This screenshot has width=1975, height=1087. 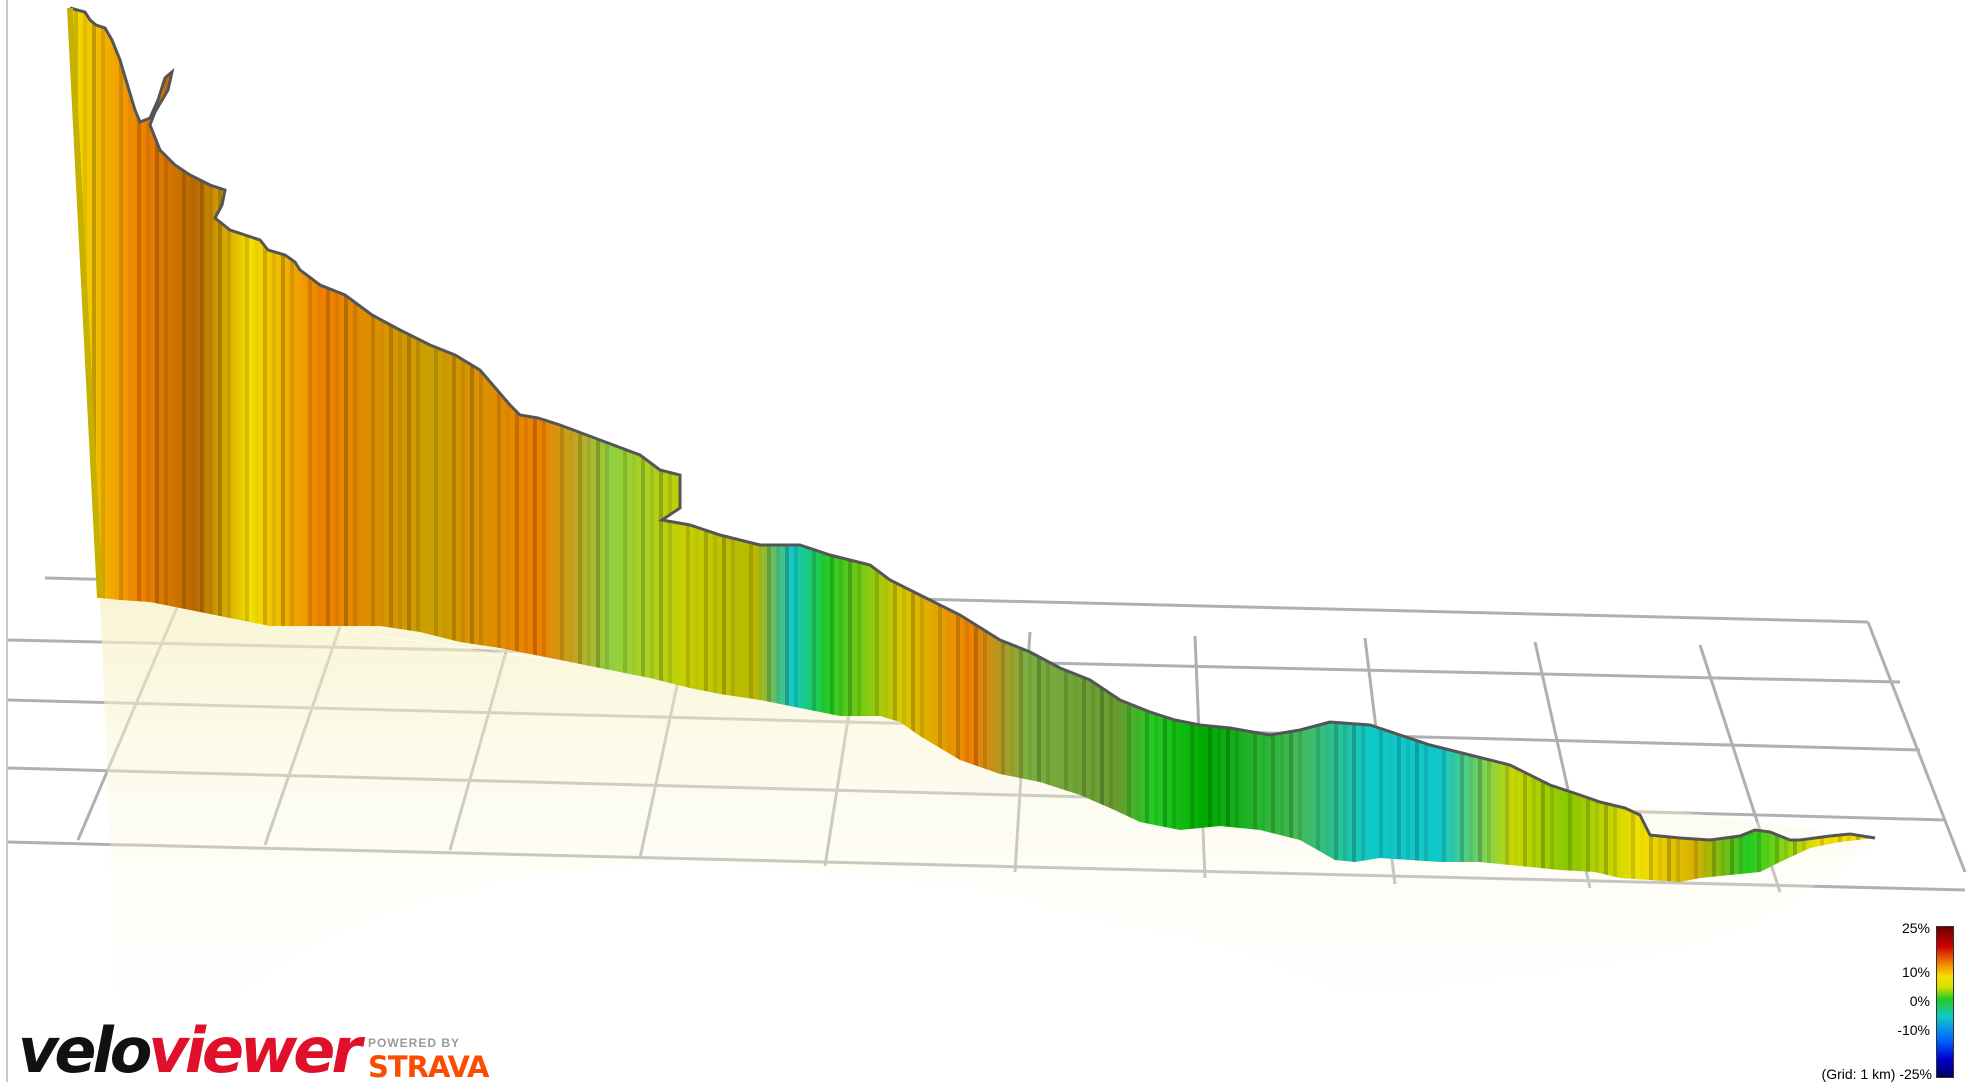 I want to click on left-border, so click(x=7, y=541).